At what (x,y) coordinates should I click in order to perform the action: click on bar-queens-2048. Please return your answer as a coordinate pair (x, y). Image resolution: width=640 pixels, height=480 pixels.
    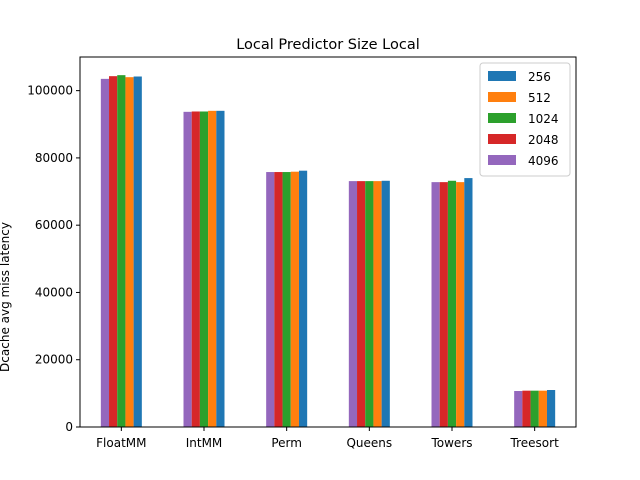
    Looking at the image, I should click on (361, 304).